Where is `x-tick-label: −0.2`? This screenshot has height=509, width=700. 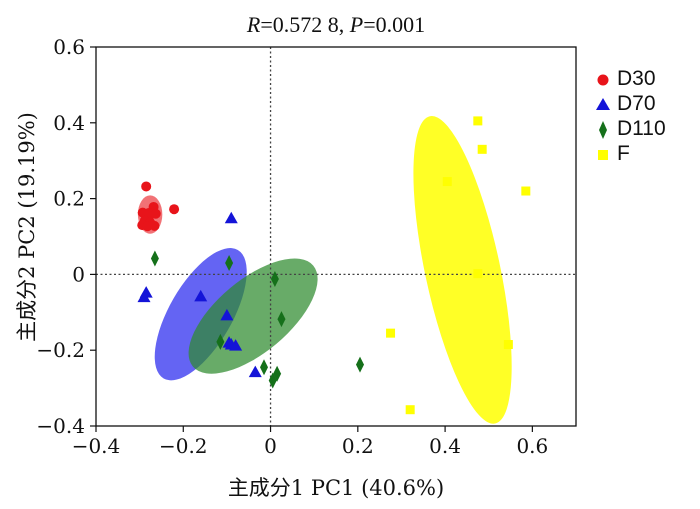 x-tick-label: −0.2 is located at coordinates (183, 446).